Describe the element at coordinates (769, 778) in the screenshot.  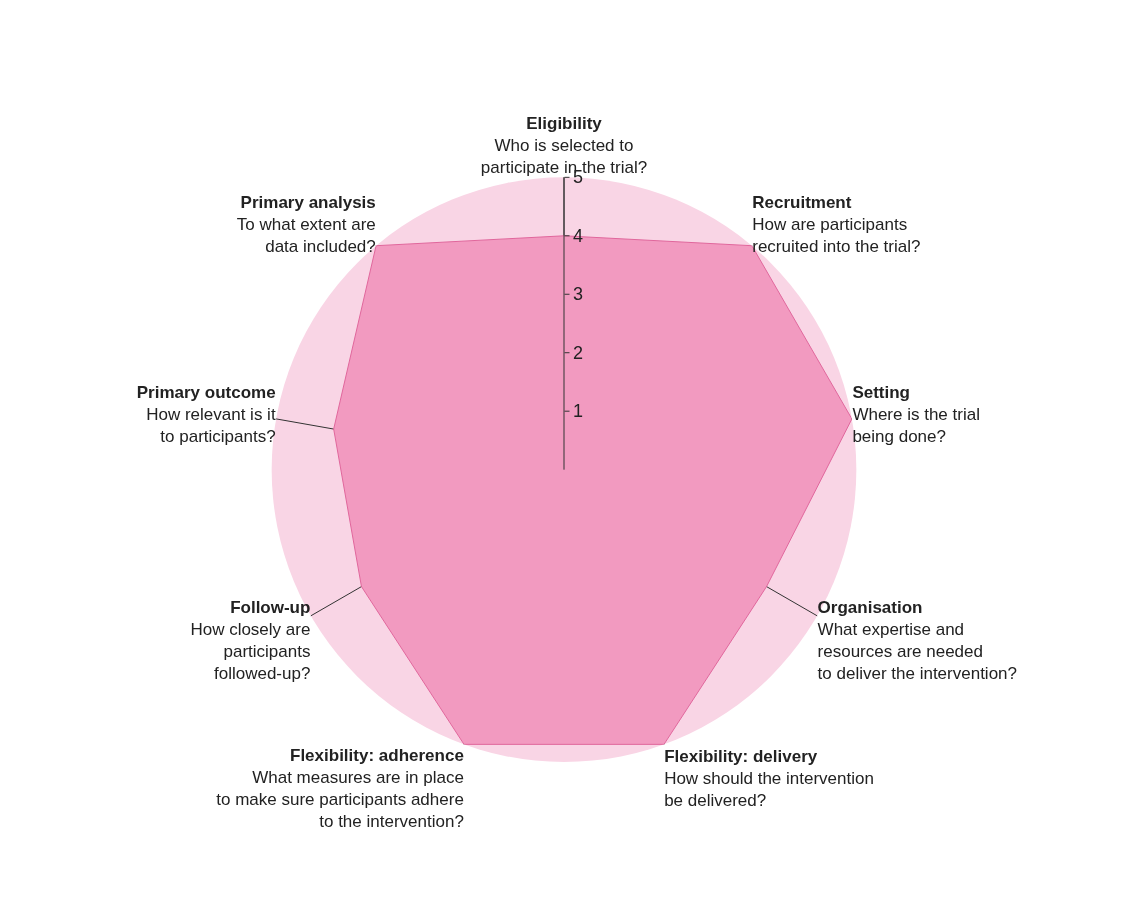
I see `spoke-label: Flexibility: delivery How should the intervention be delivered?` at that location.